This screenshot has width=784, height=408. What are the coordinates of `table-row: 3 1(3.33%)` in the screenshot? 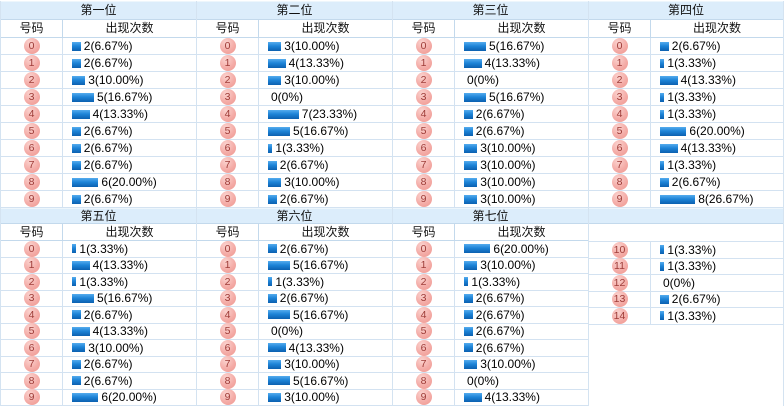 It's located at (686, 97).